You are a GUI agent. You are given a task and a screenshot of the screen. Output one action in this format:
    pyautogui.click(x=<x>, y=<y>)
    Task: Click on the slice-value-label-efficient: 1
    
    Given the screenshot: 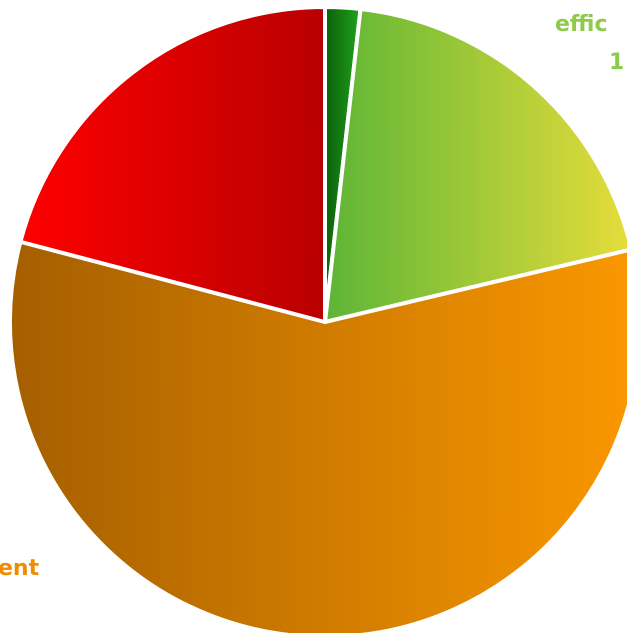 What is the action you would take?
    pyautogui.click(x=617, y=62)
    